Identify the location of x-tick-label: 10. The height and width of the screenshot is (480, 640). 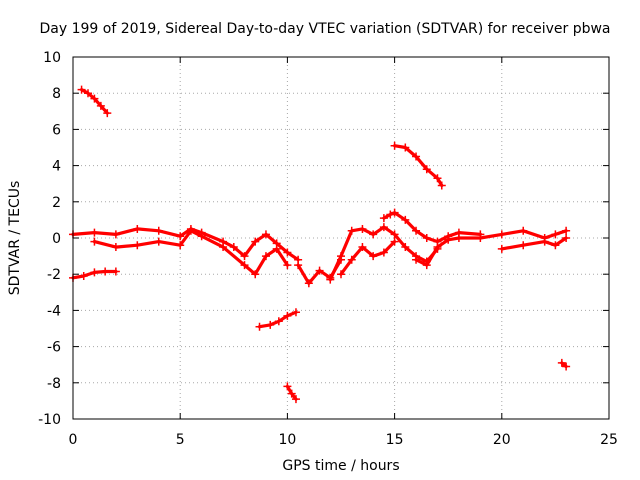
(287, 440).